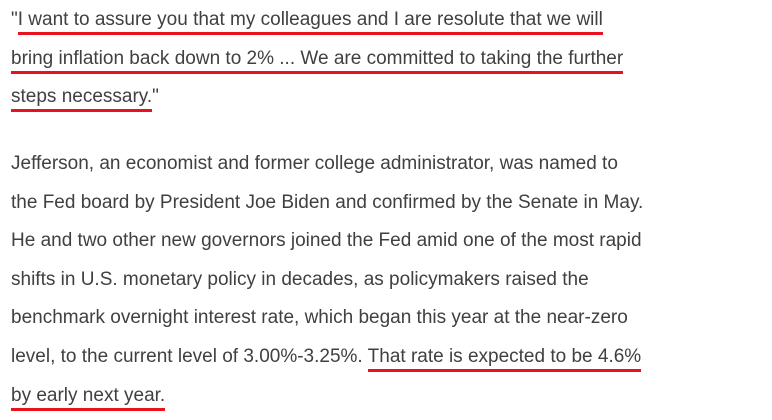  What do you see at coordinates (327, 396) in the screenshot?
I see `body-line: by early next year.` at bounding box center [327, 396].